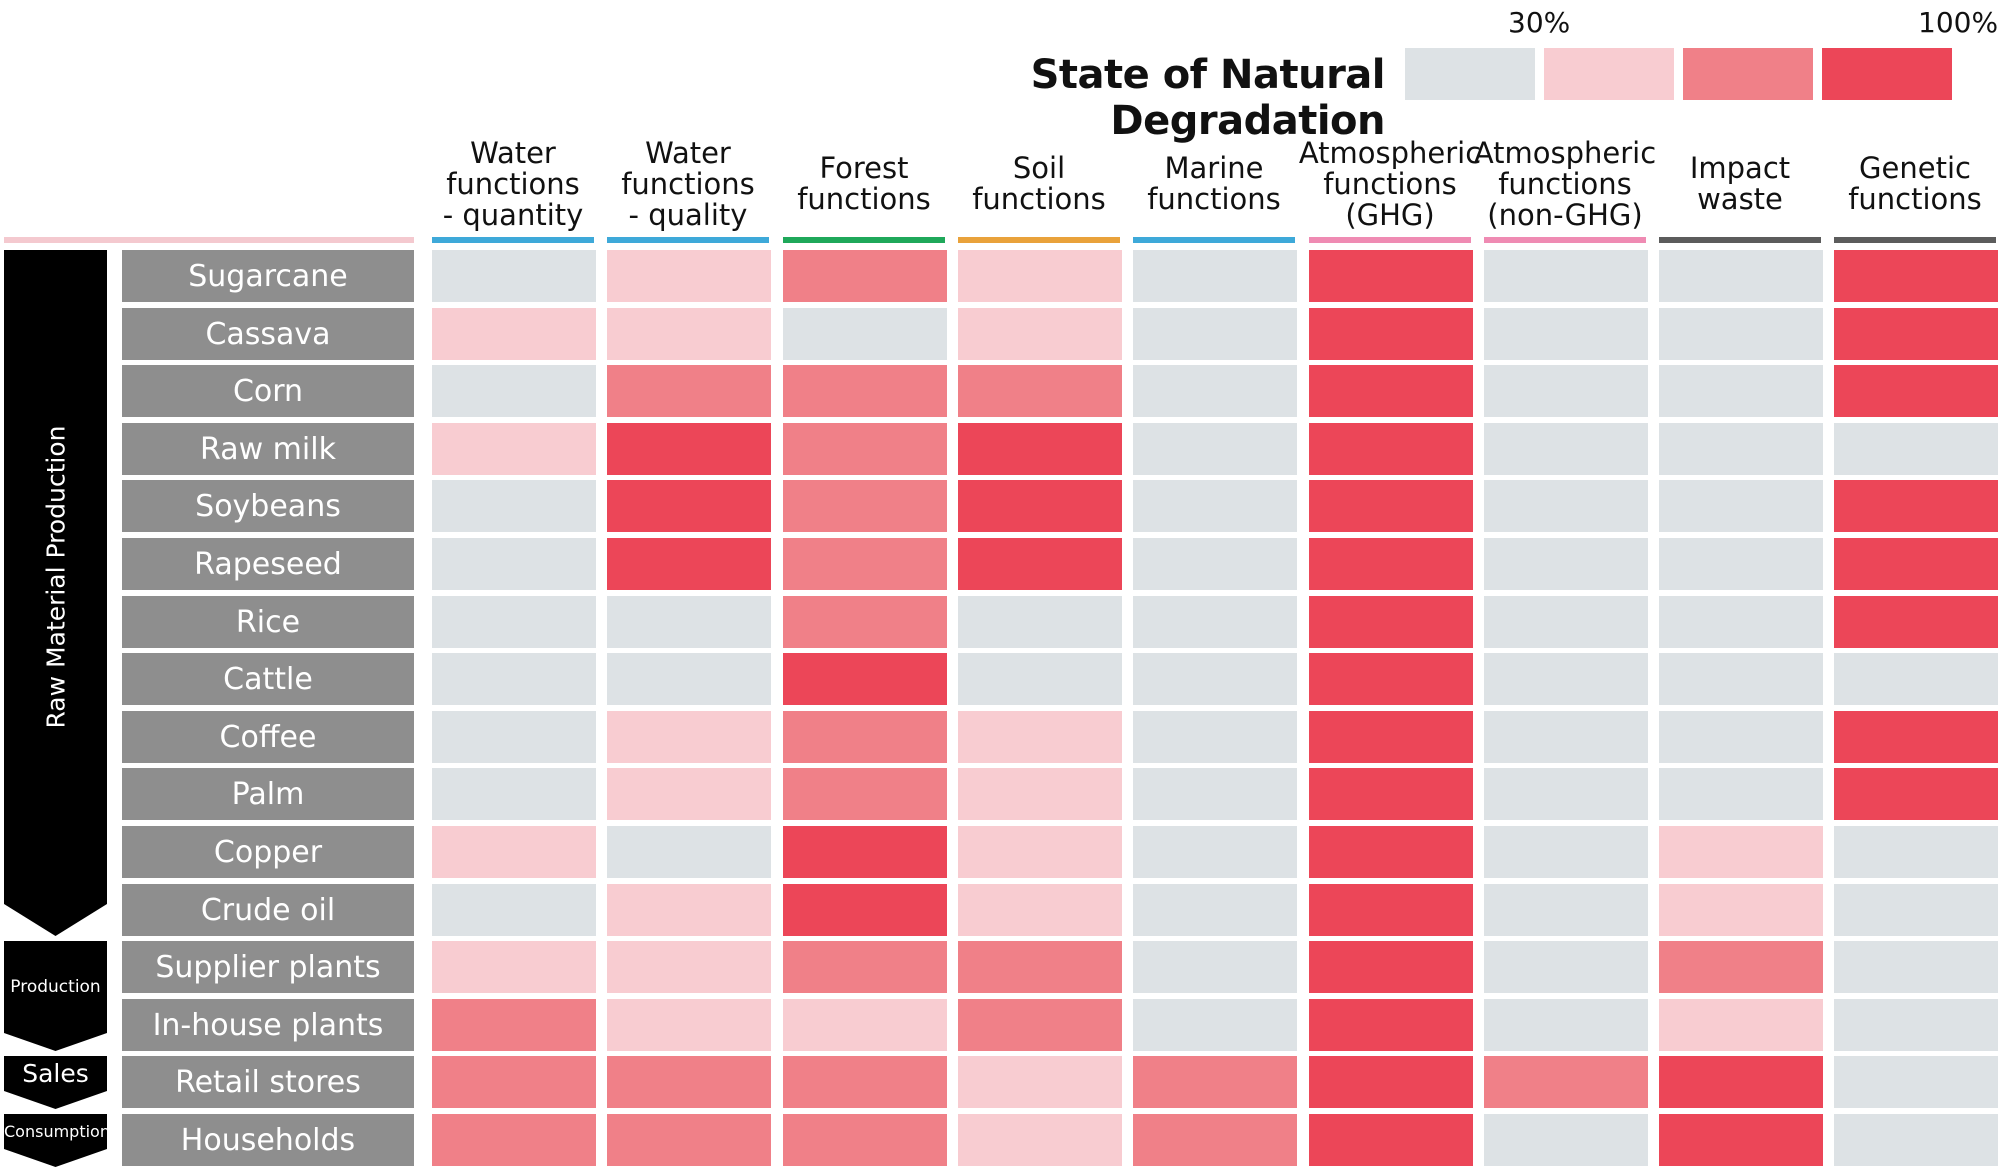  What do you see at coordinates (268, 910) in the screenshot?
I see `row-label: Crude oil` at bounding box center [268, 910].